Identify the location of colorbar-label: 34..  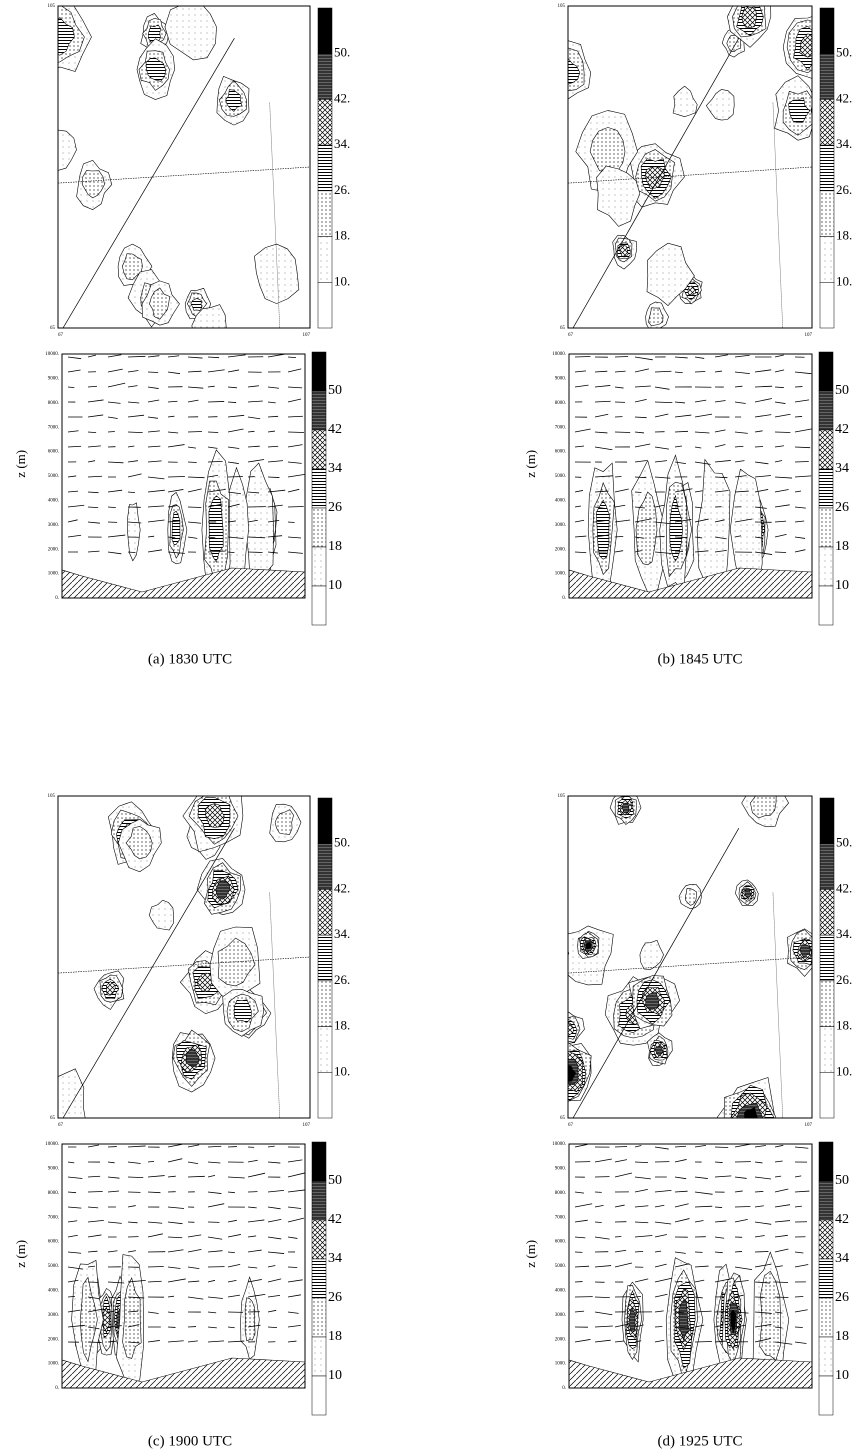
(844, 143).